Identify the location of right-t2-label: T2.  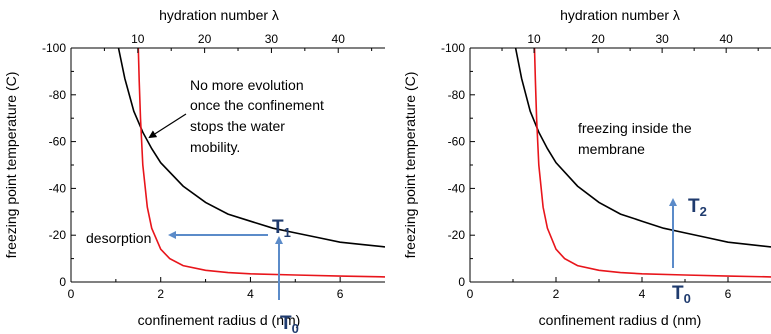
(697, 207).